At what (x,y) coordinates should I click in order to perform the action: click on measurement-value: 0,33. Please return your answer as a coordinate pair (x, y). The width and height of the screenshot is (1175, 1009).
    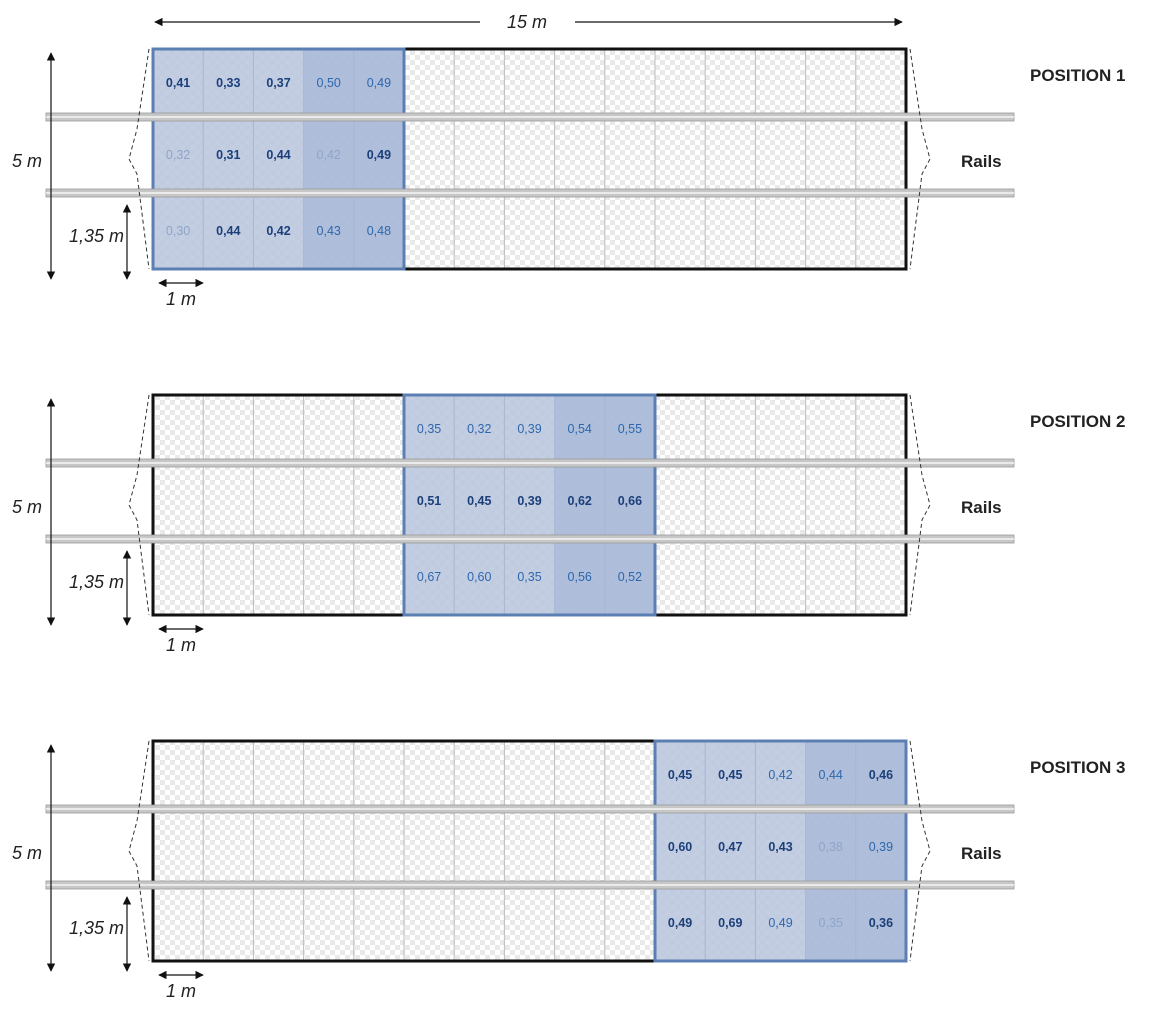
    Looking at the image, I should click on (228, 83).